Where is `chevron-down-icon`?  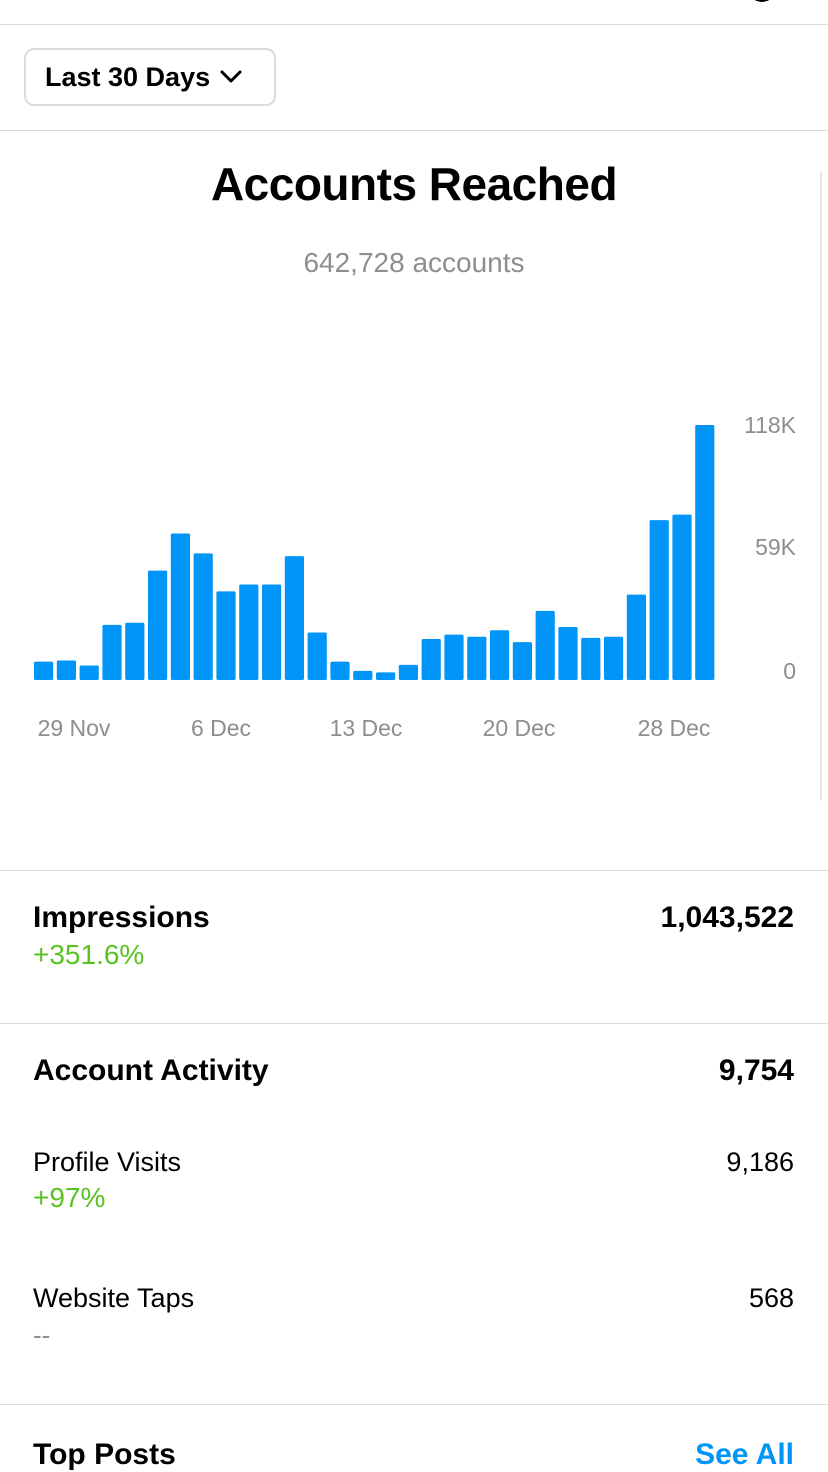 chevron-down-icon is located at coordinates (231, 76).